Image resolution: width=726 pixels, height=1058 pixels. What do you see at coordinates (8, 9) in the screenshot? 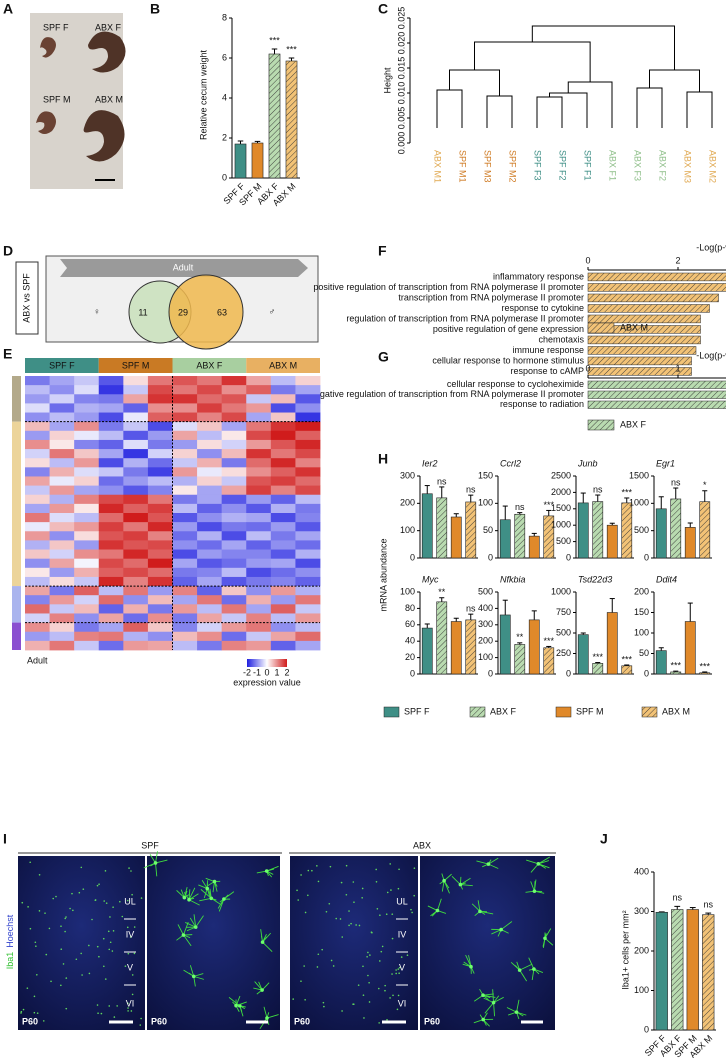
I see `panel-letter: A` at bounding box center [8, 9].